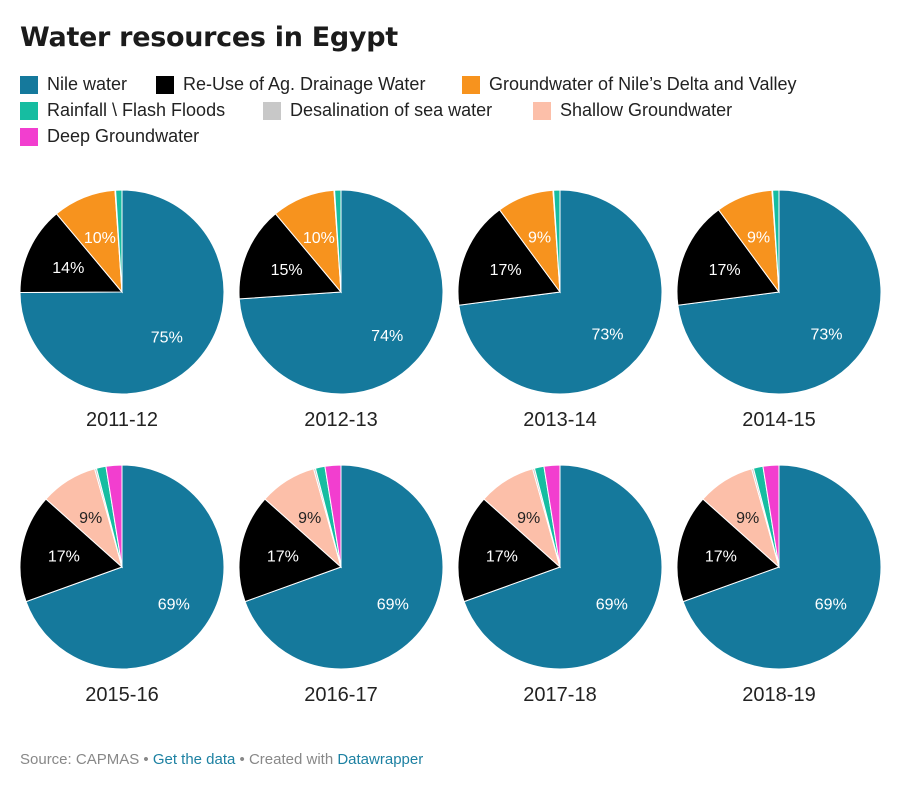  I want to click on pie-chart: 74% 15% 10%, so click(341, 292).